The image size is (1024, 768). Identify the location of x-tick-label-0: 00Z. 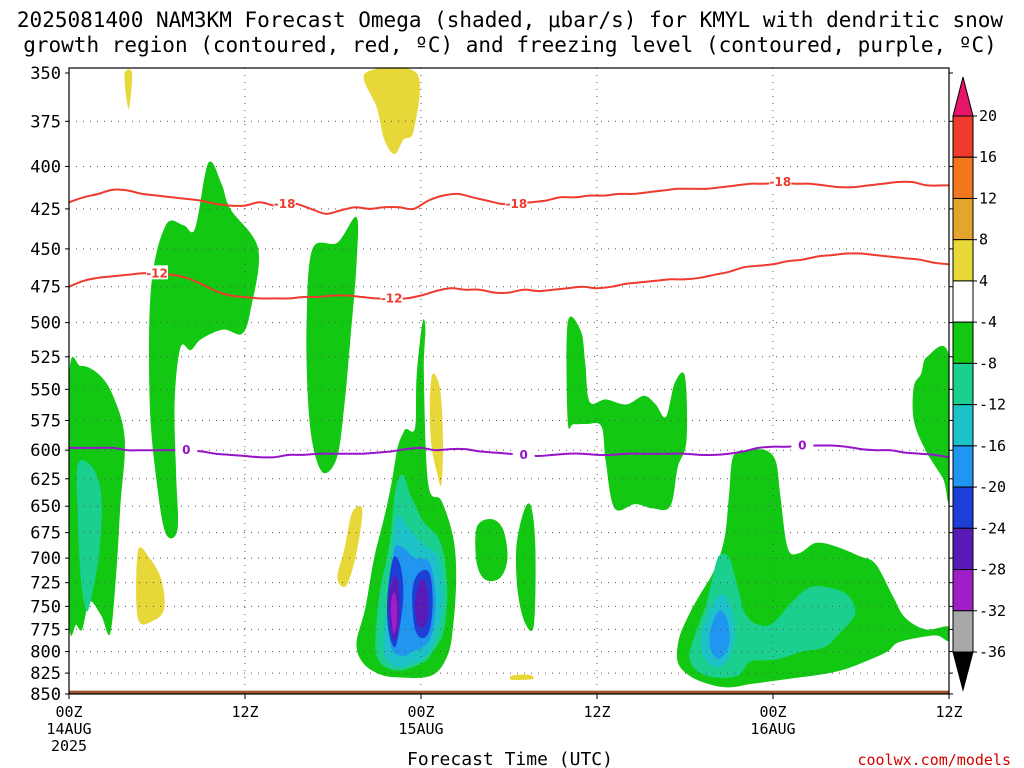
(68, 712).